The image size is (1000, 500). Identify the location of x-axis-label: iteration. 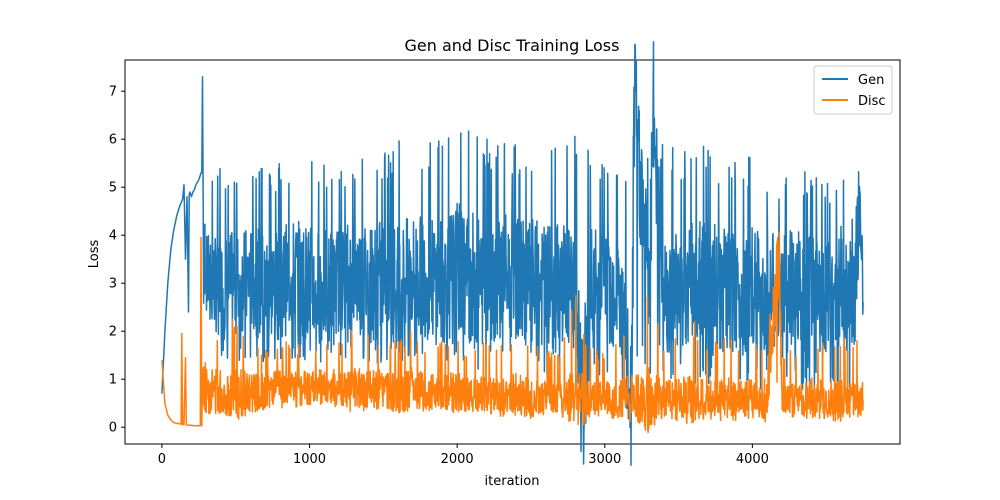
(512, 481).